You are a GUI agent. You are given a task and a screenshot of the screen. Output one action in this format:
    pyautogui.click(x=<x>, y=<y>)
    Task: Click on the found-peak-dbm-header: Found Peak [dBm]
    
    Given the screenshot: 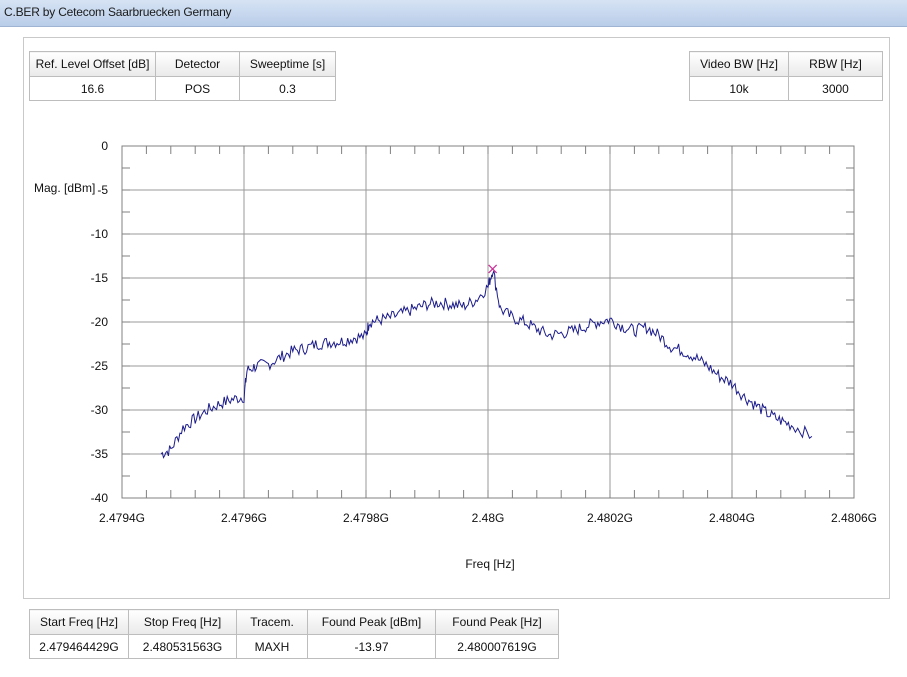 What is the action you would take?
    pyautogui.click(x=371, y=622)
    